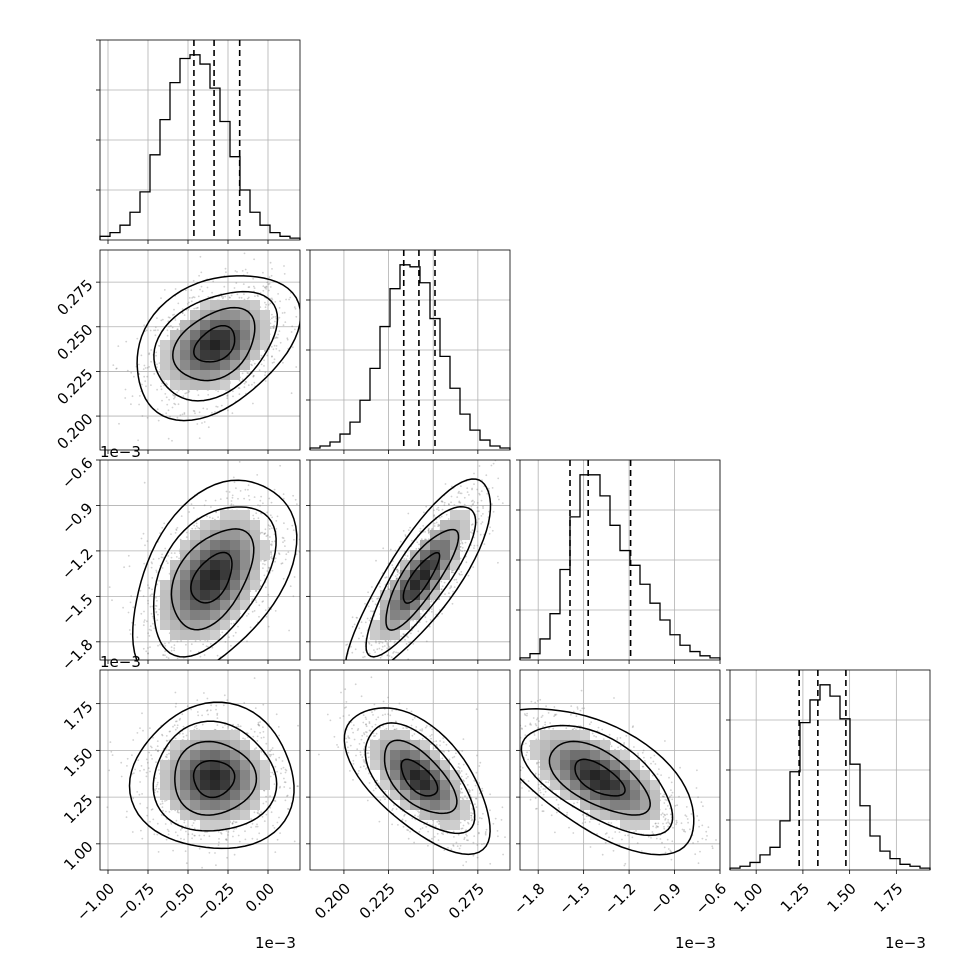  I want to click on density-cells, so click(215, 345).